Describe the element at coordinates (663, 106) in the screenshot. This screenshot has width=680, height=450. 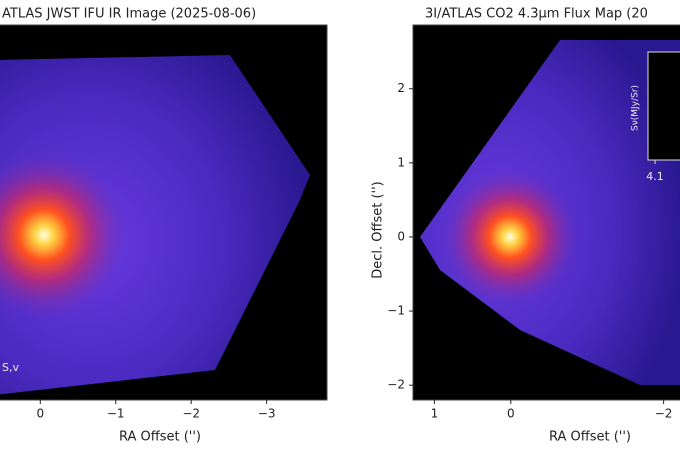
I see `inset` at that location.